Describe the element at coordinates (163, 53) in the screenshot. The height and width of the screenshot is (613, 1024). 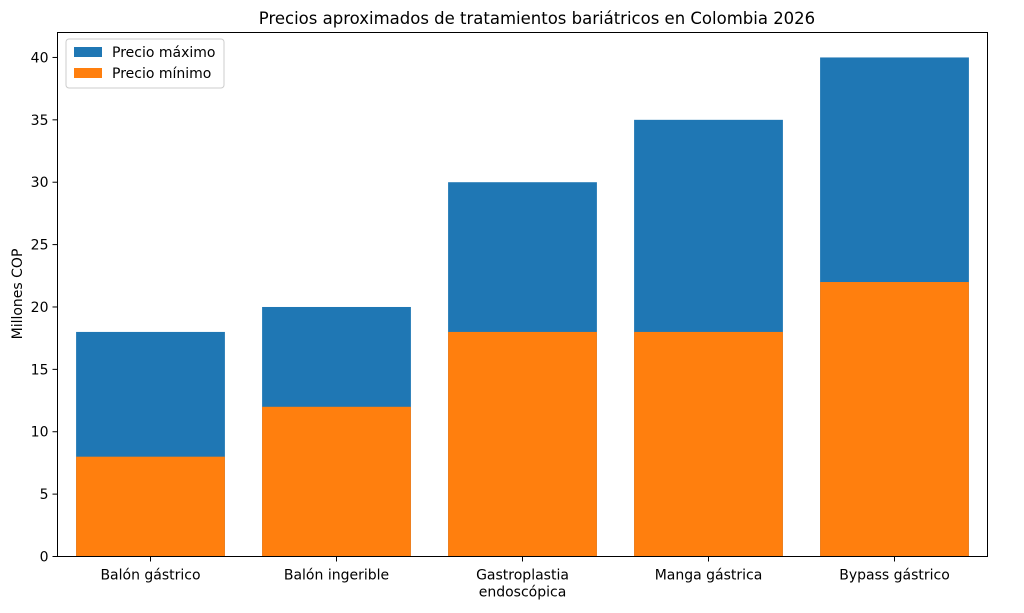
I see `legend-label-1: Precio máximo` at that location.